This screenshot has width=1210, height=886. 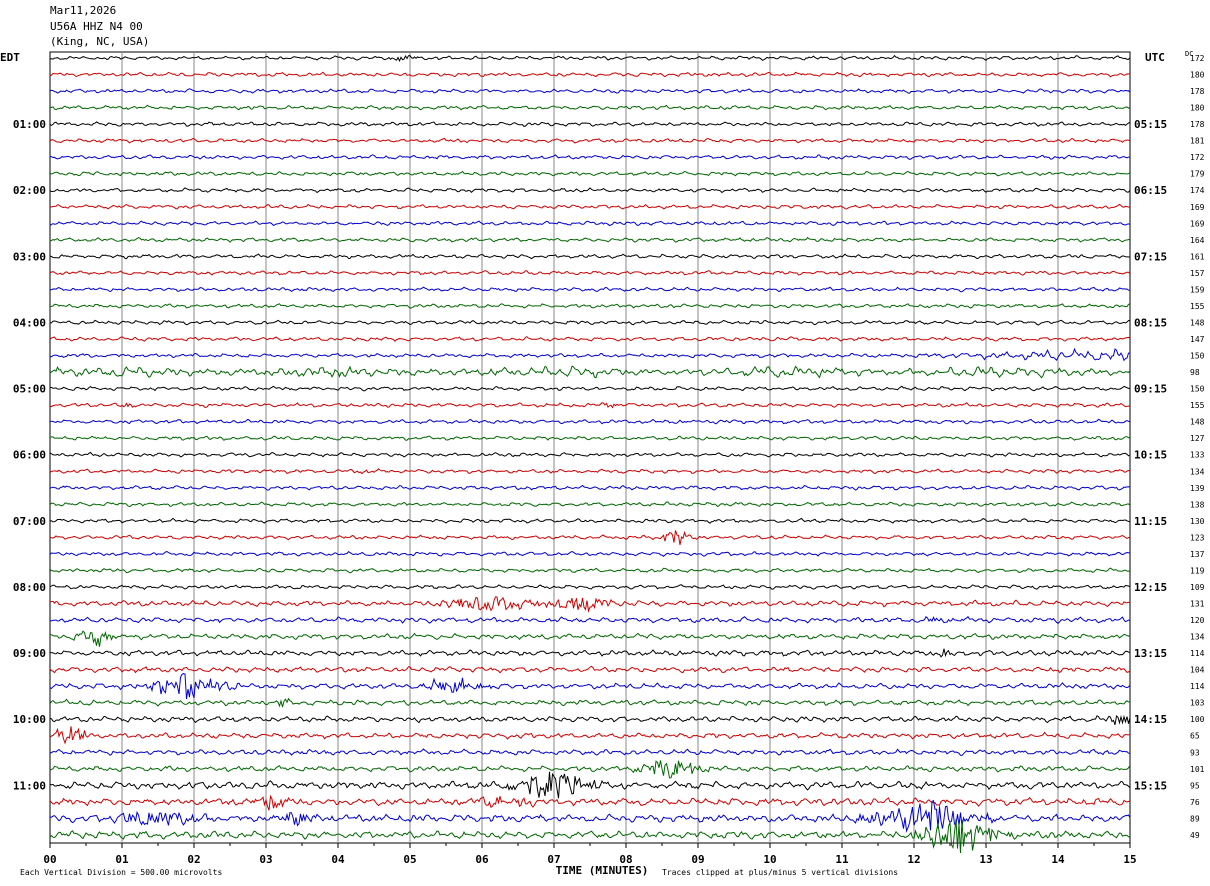 What do you see at coordinates (96, 26) in the screenshot?
I see `station-code: U56A HHZ N4 00` at bounding box center [96, 26].